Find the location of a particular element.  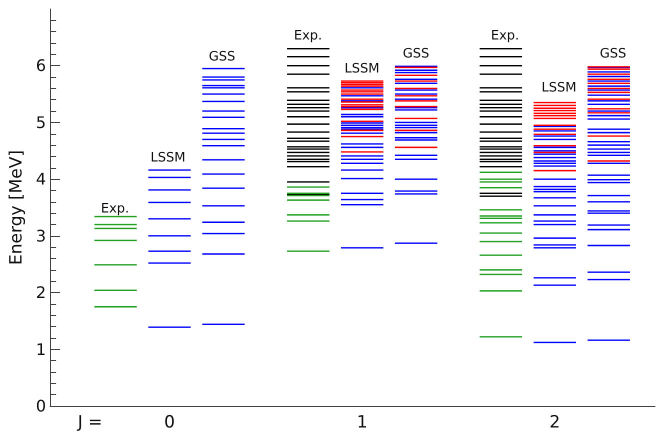

y-tick-label: 4 is located at coordinates (41, 179).